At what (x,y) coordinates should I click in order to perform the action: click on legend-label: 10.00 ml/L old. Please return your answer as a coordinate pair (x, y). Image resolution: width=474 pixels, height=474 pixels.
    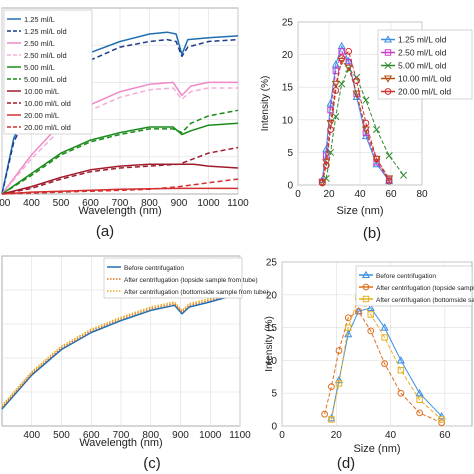
    Looking at the image, I should click on (424, 79).